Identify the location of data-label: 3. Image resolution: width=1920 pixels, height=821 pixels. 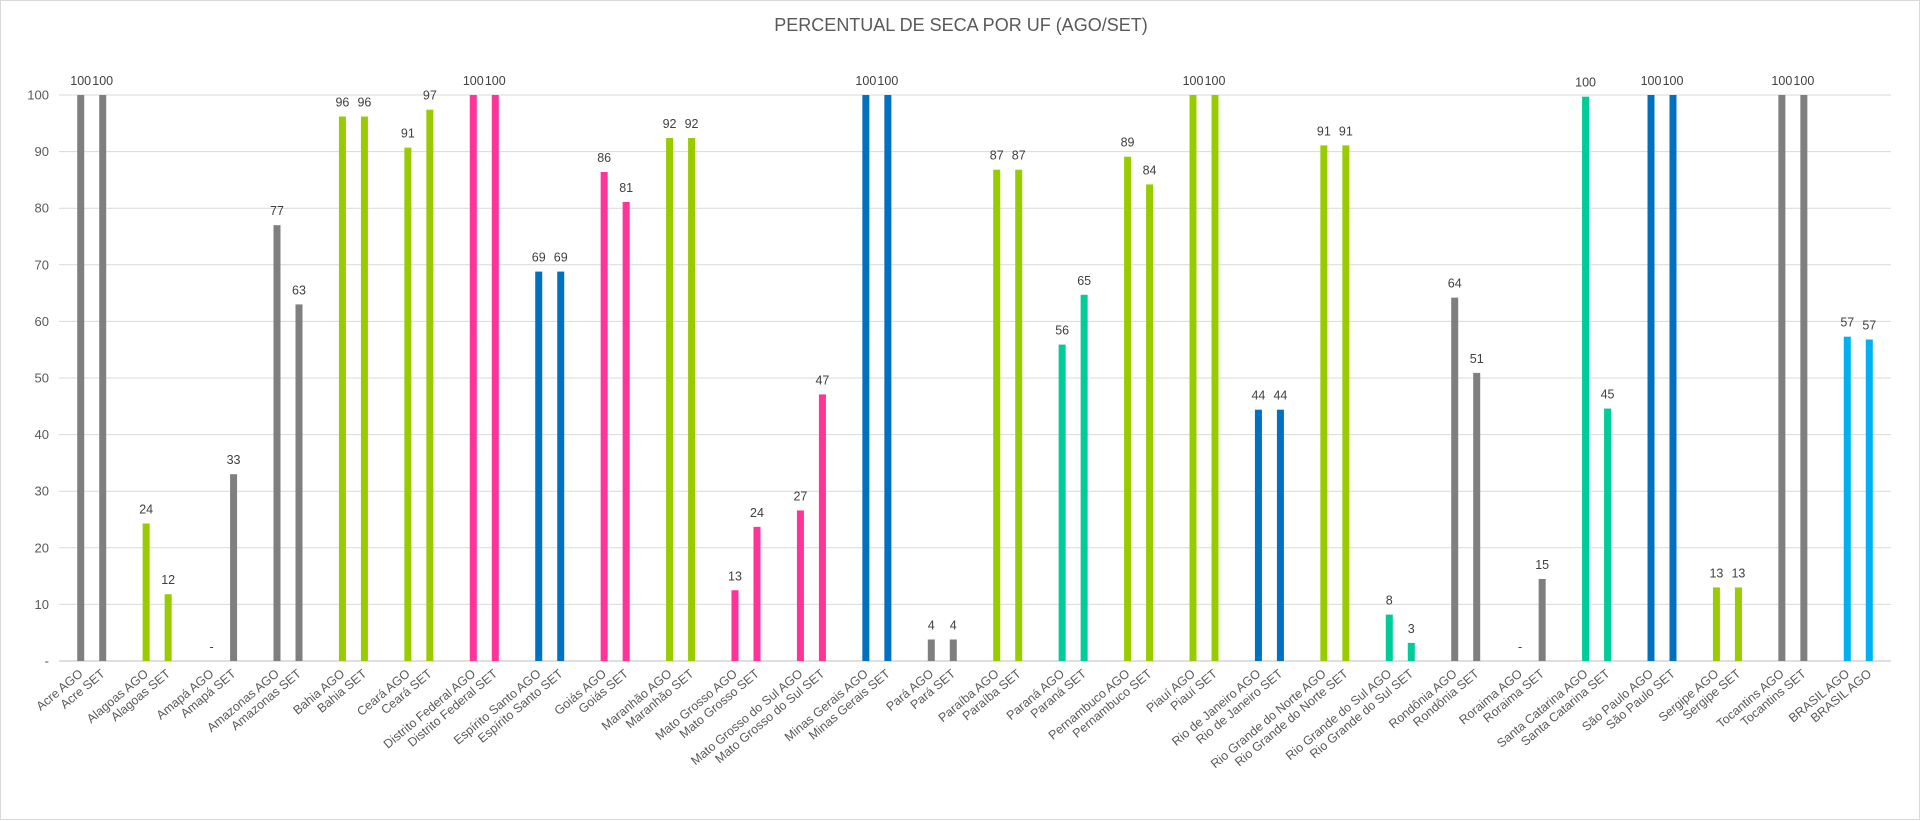
(1411, 629).